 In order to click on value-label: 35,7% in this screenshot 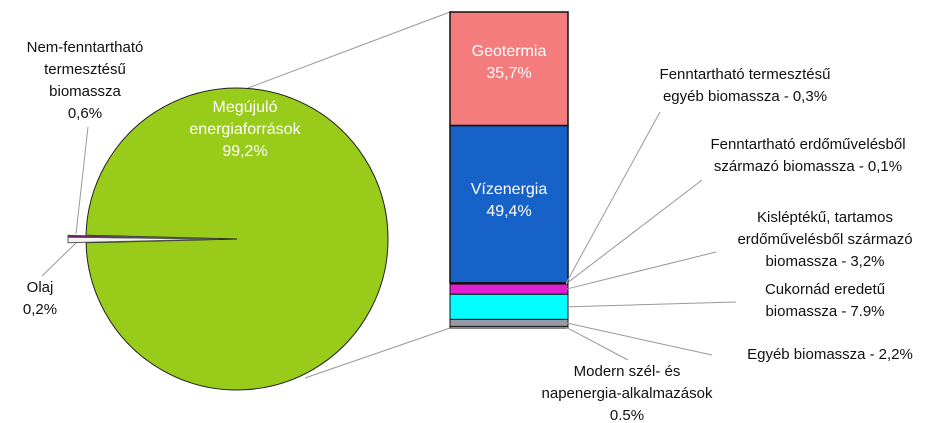, I will do `click(508, 73)`.